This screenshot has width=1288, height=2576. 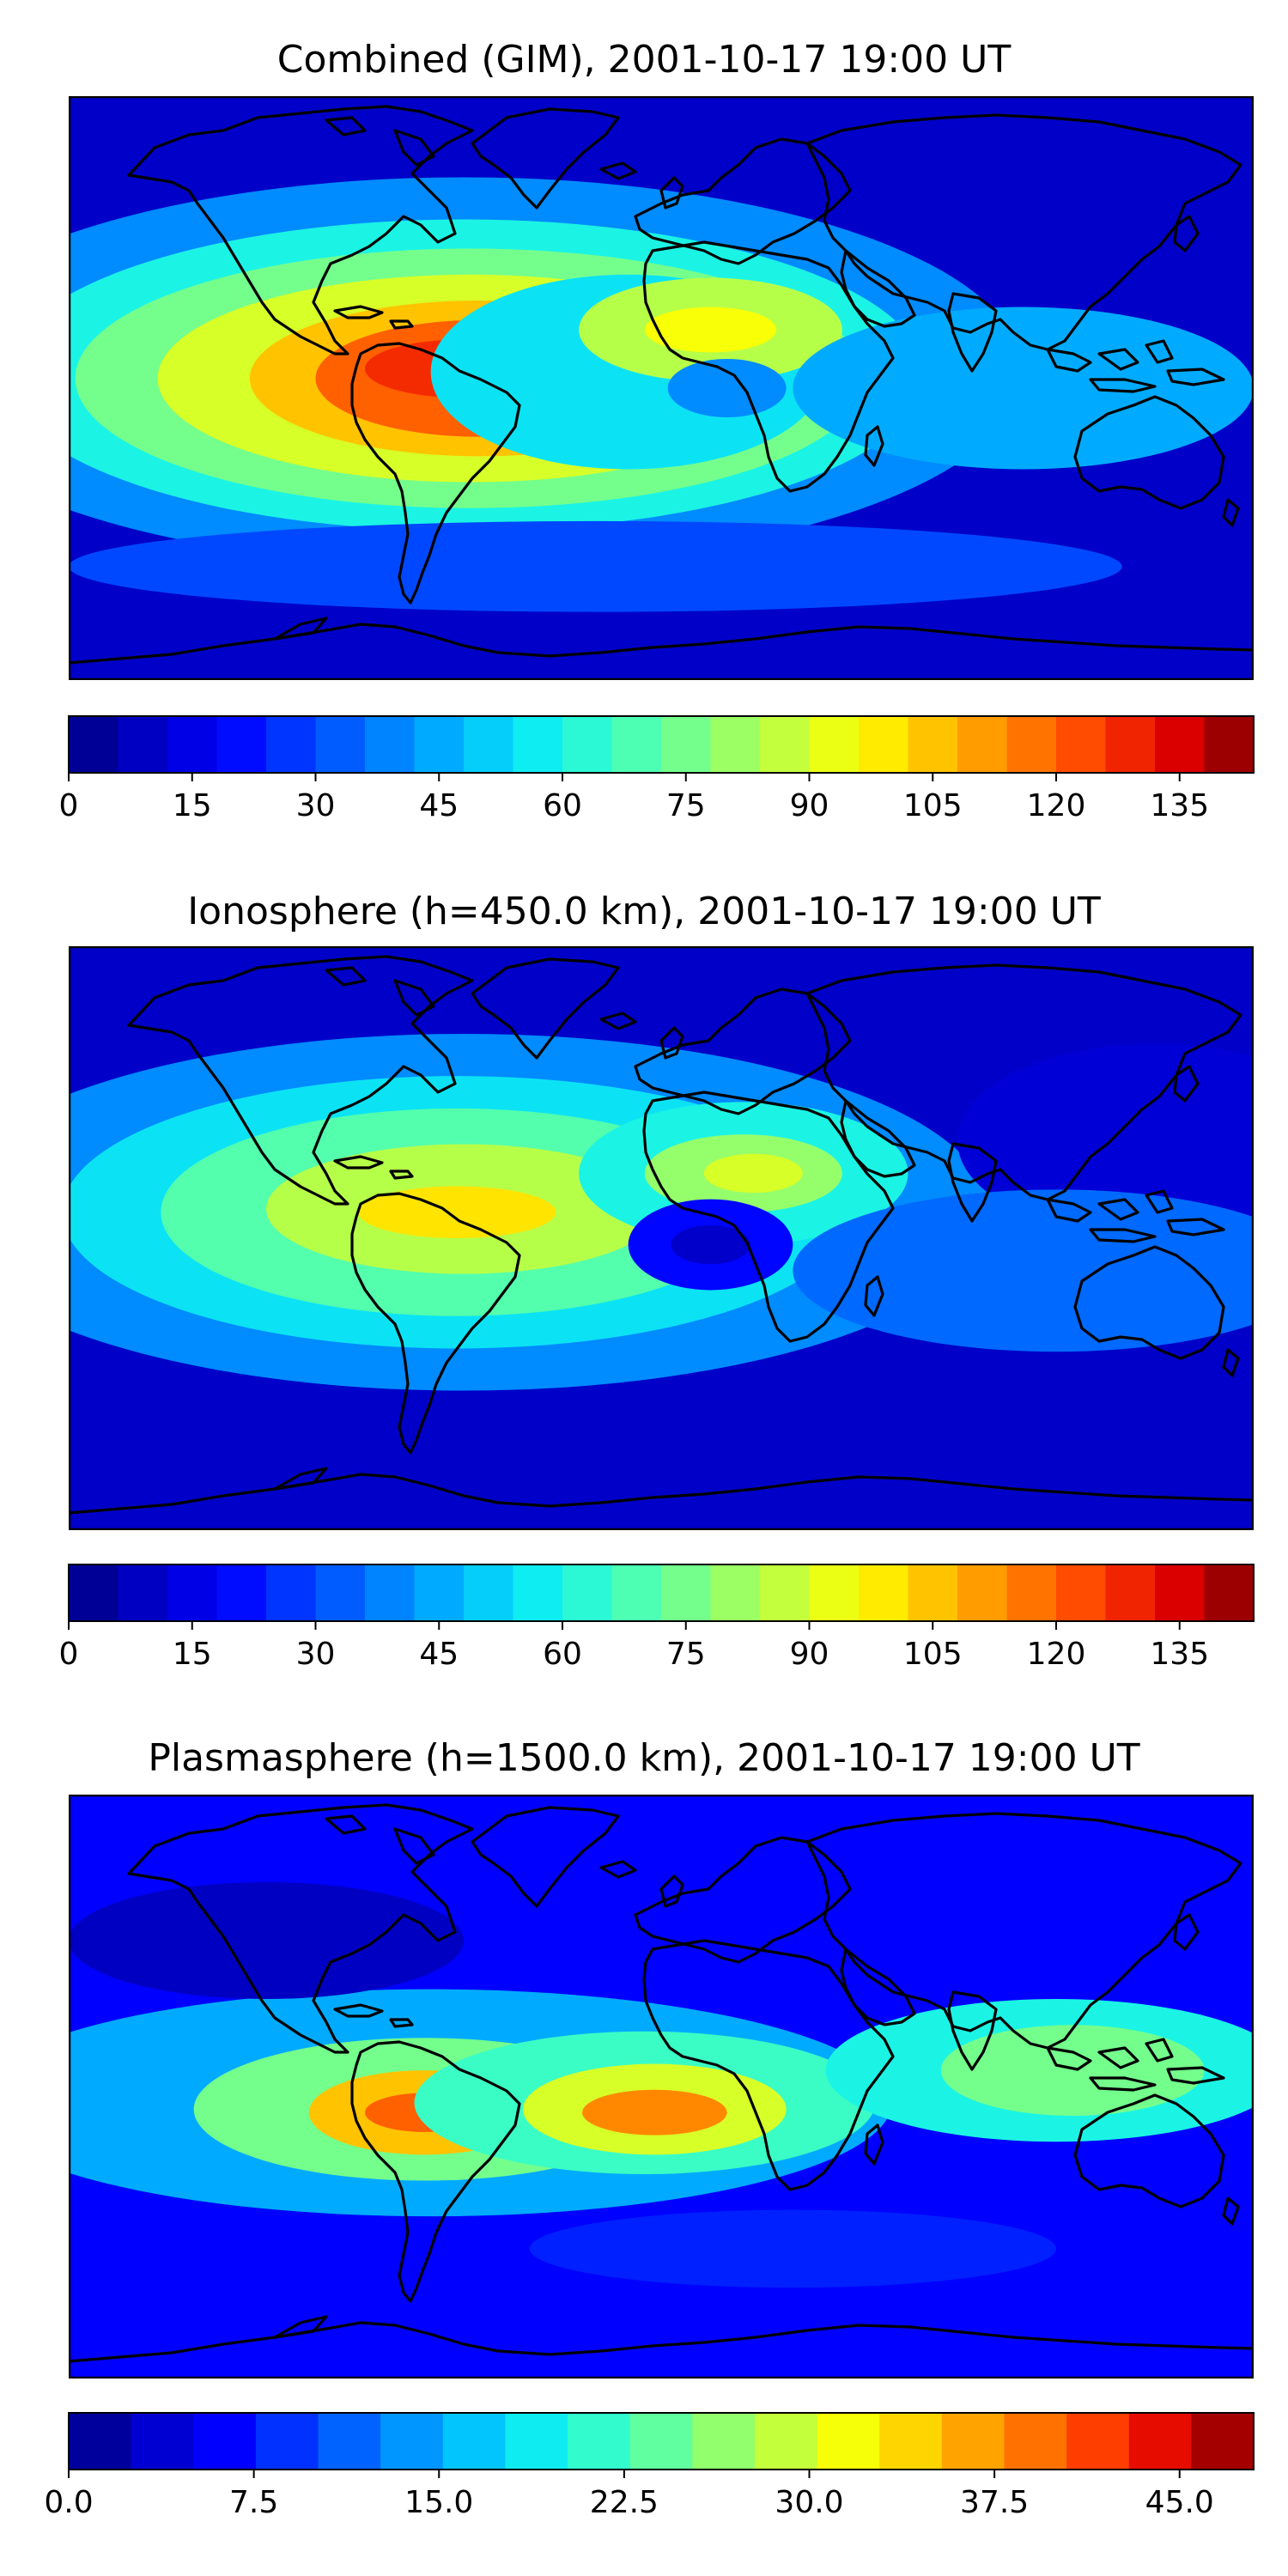 I want to click on contour-fills, so click(x=662, y=2085).